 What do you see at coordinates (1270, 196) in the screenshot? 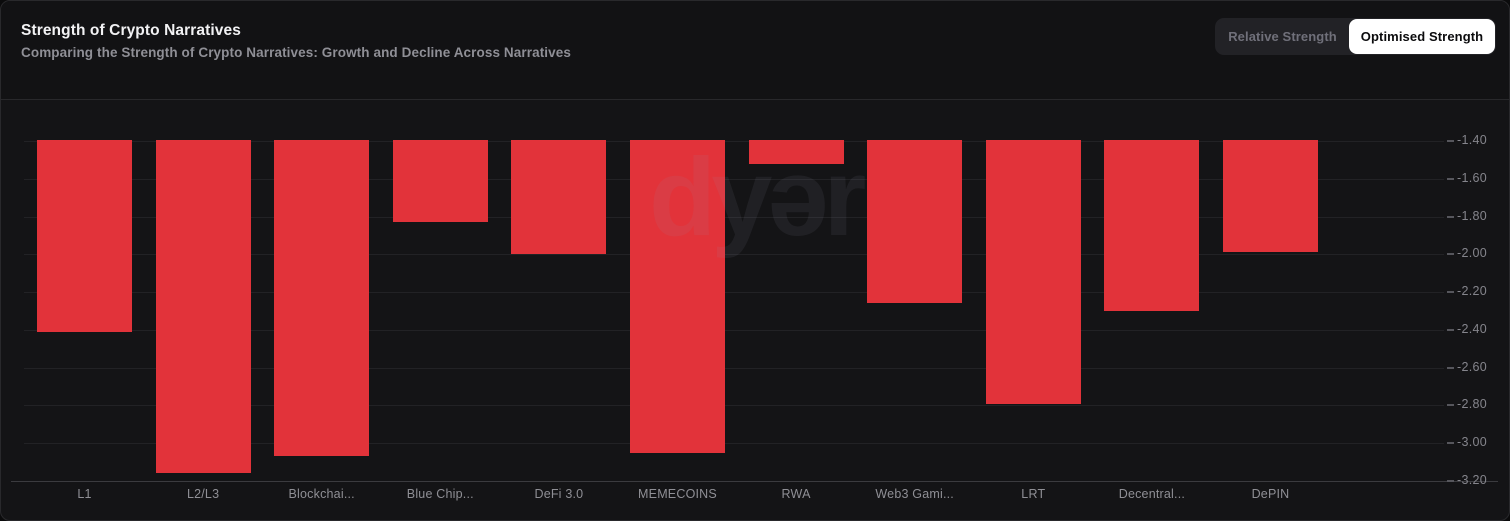
I see `bar-depin` at bounding box center [1270, 196].